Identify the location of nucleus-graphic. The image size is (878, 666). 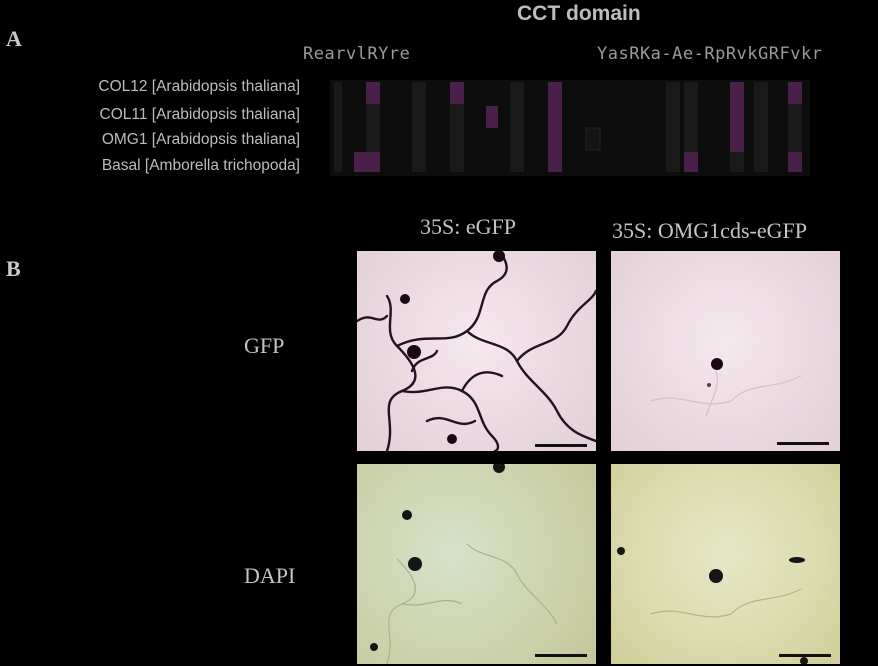
(726, 387).